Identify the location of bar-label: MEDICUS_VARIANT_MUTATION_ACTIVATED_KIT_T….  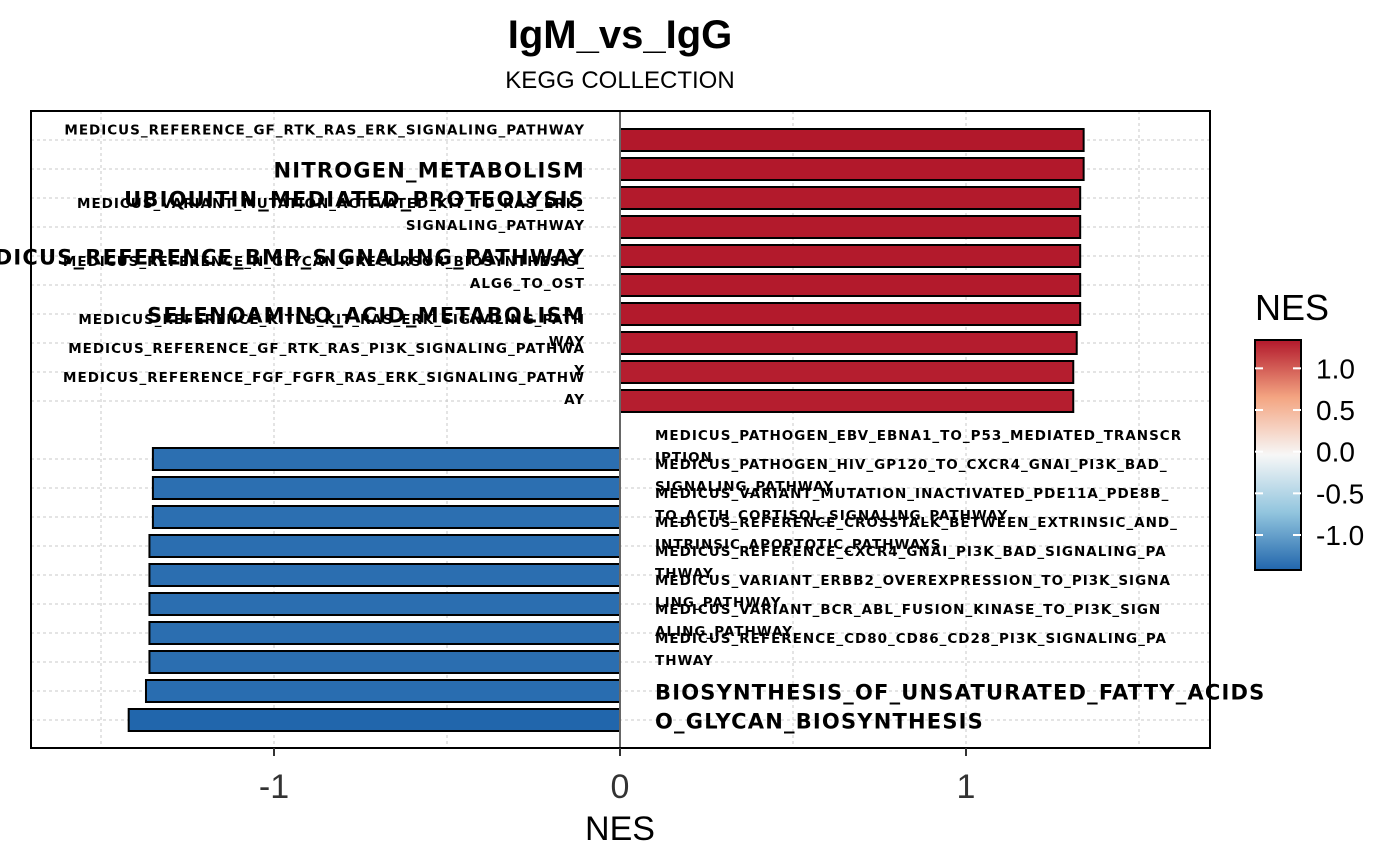
(331, 204).